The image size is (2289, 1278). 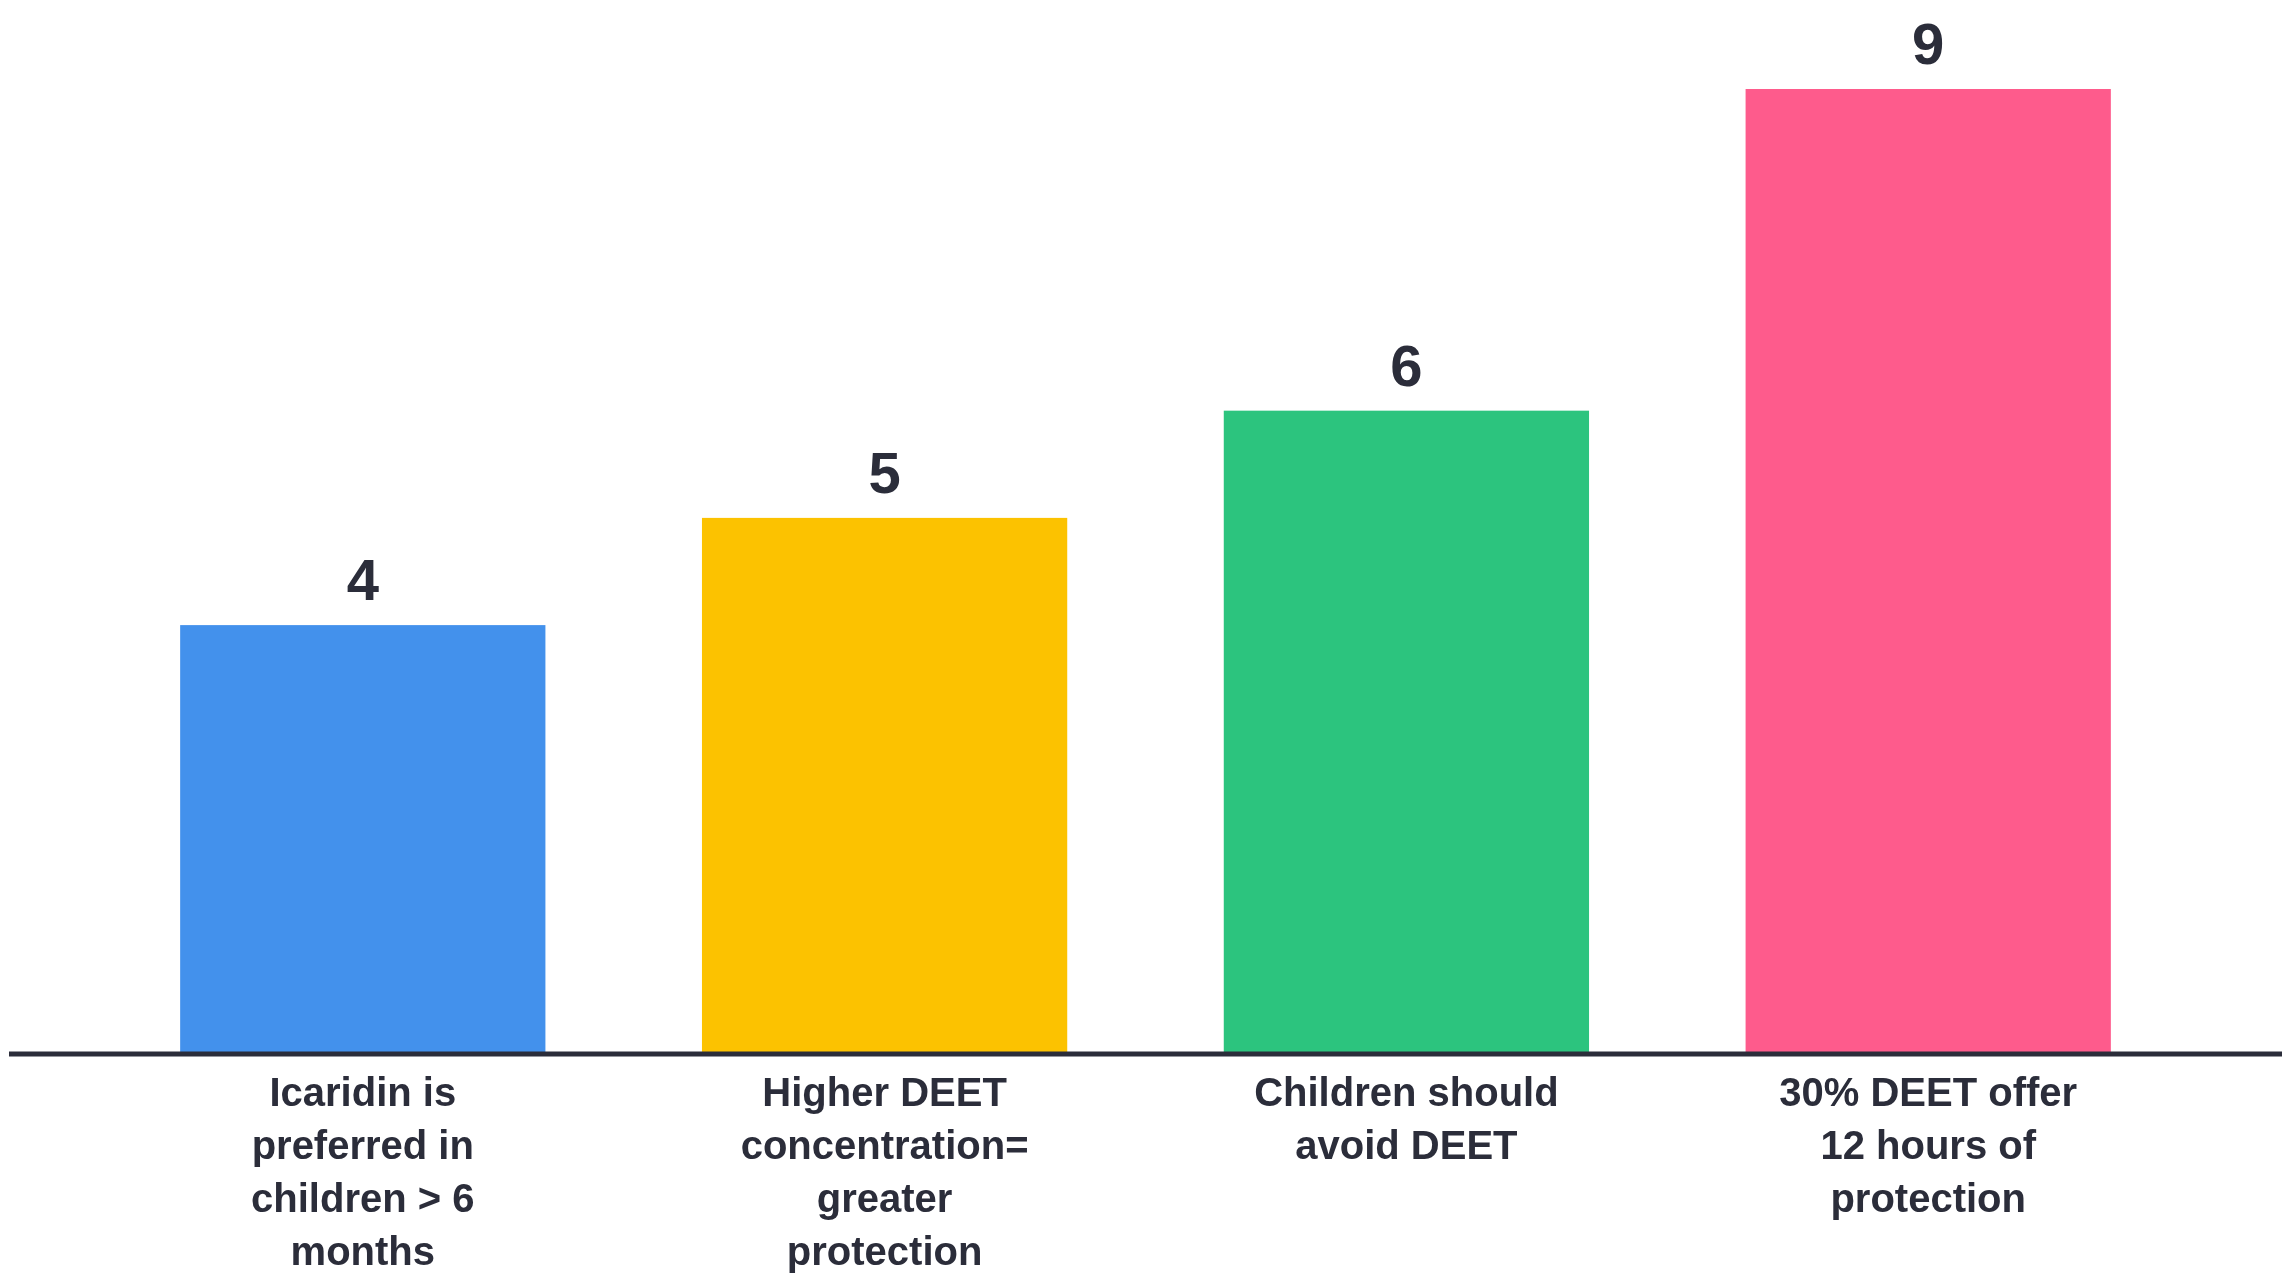 I want to click on x-tick-label: 30% DEET offer 12 hours of protection, so click(x=1928, y=1145).